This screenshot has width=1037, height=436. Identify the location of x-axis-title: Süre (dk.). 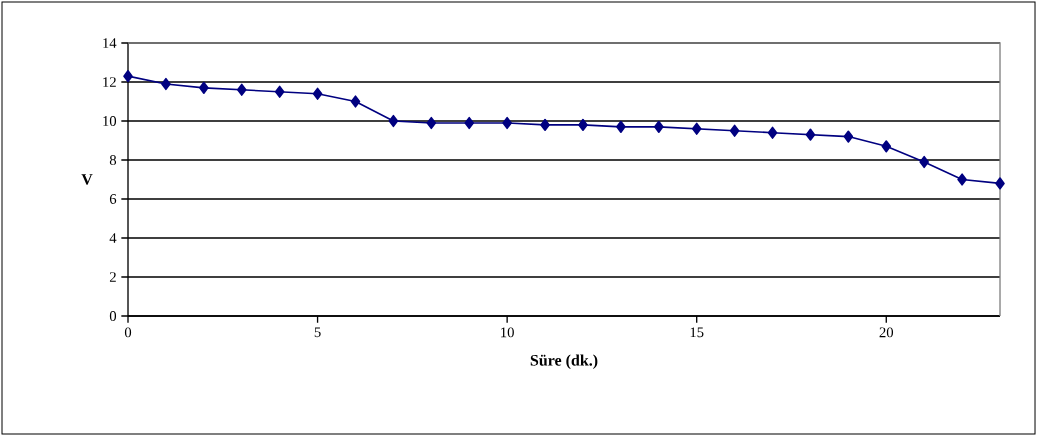
(564, 361).